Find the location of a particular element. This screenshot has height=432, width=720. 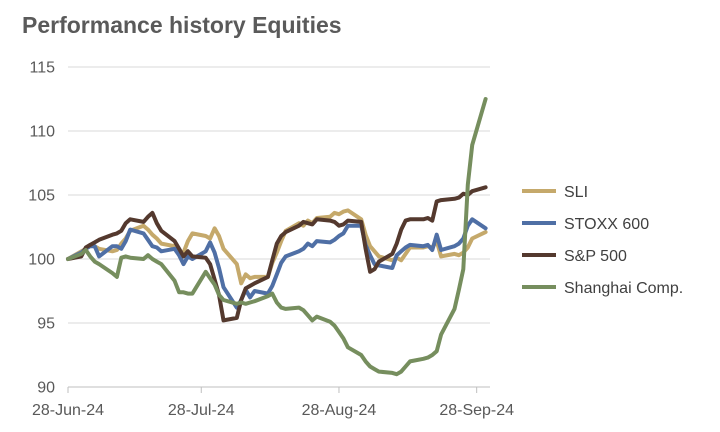

y-tick-label: 100 is located at coordinates (41, 260).